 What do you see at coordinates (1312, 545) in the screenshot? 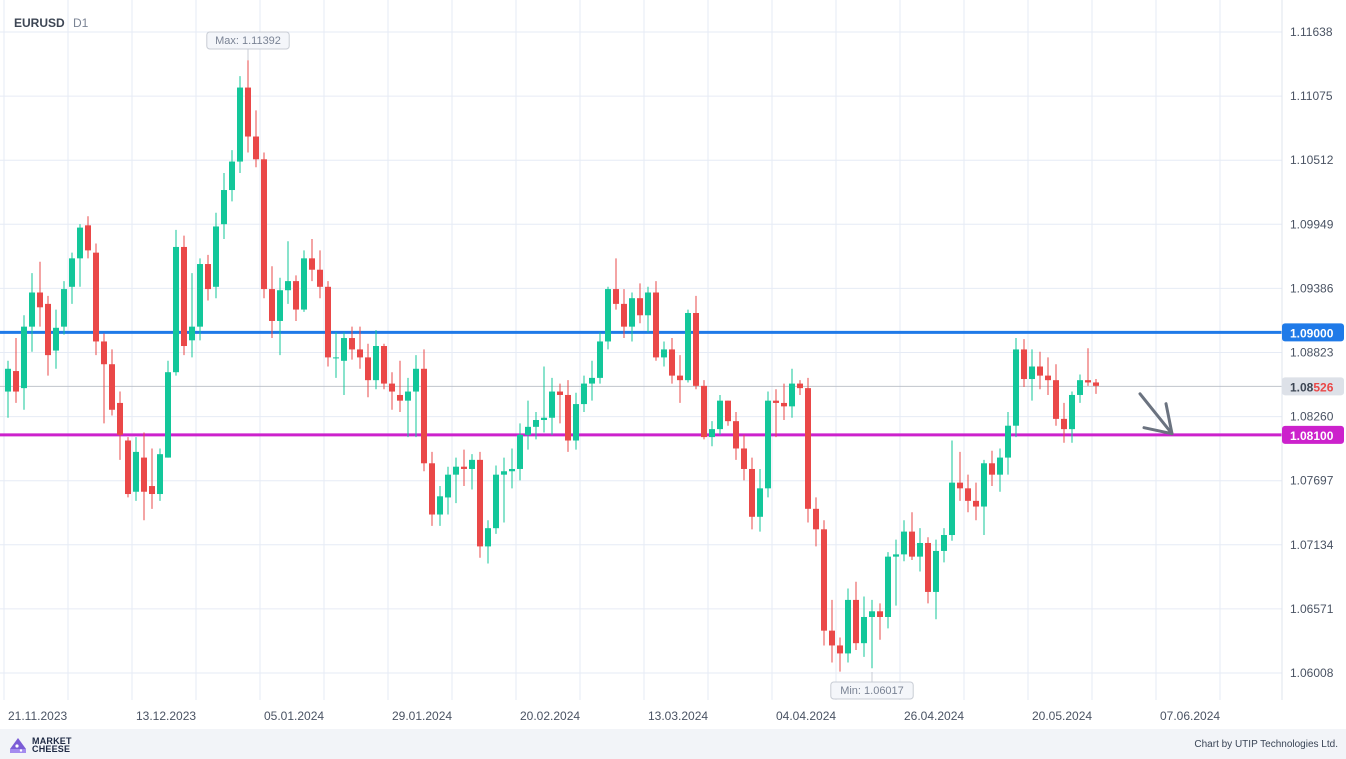
I see `y-tick-label: 1.07134` at bounding box center [1312, 545].